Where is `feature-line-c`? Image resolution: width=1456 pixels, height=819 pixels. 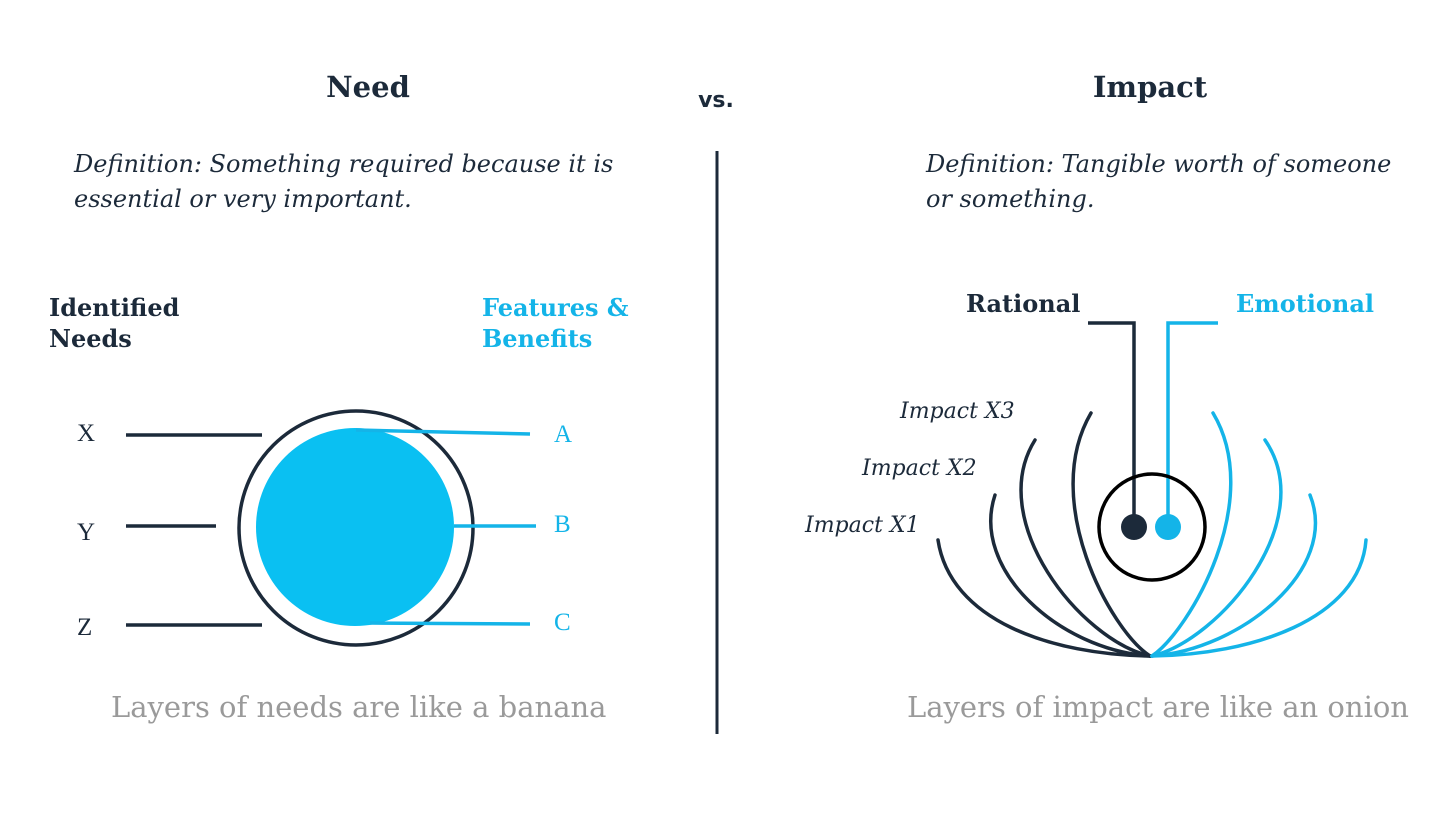
feature-line-c is located at coordinates (450, 623).